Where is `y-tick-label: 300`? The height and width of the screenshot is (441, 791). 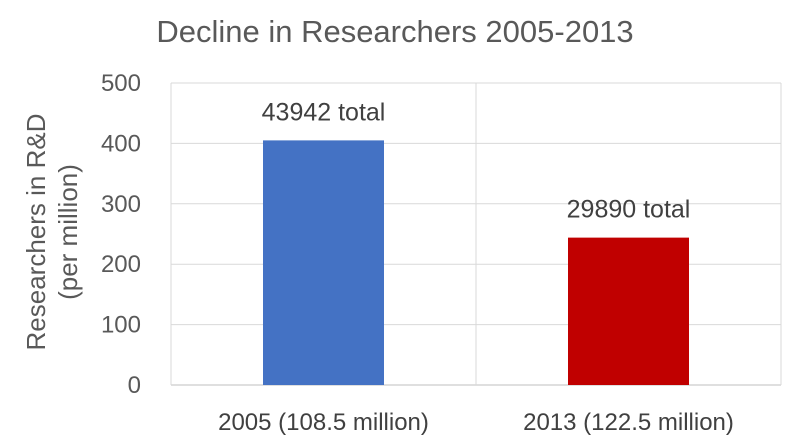
y-tick-label: 300 is located at coordinates (121, 204).